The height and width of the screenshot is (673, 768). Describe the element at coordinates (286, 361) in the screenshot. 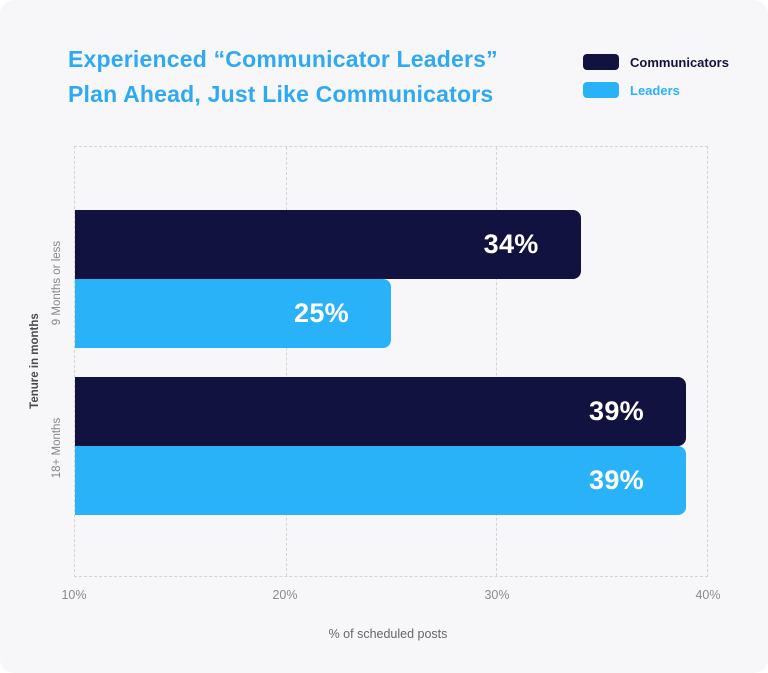

I see `gridline-20-percent` at that location.